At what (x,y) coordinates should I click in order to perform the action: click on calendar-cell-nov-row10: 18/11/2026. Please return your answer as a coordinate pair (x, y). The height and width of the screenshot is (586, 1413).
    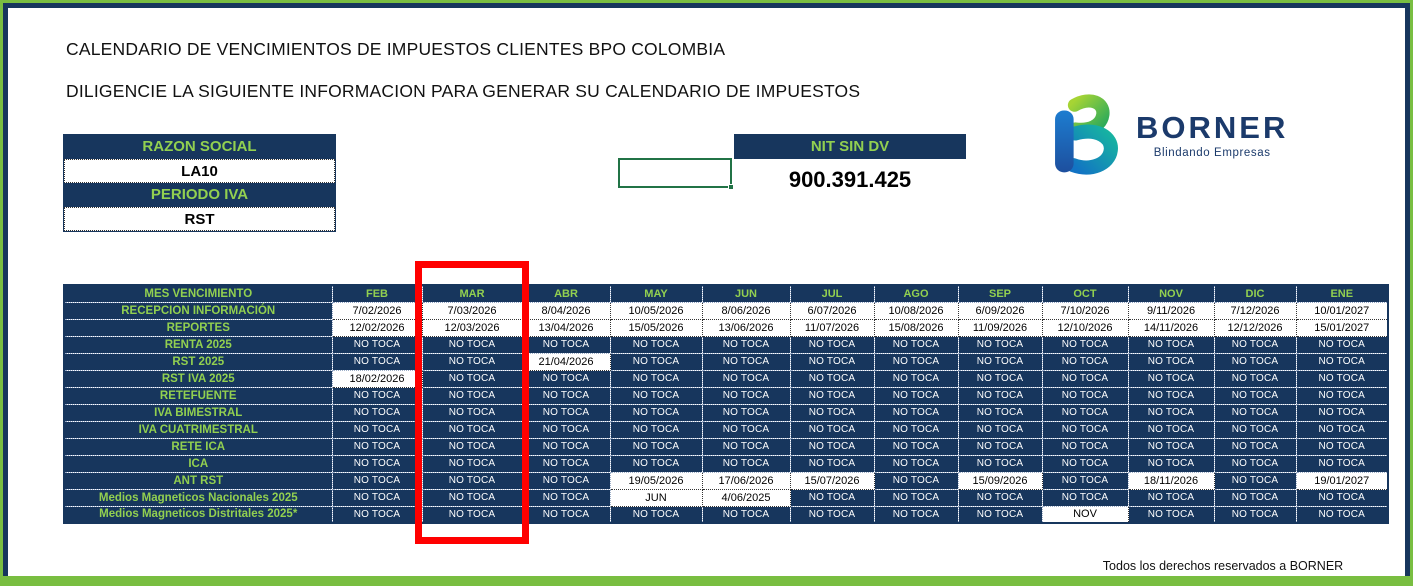
    Looking at the image, I should click on (1171, 480).